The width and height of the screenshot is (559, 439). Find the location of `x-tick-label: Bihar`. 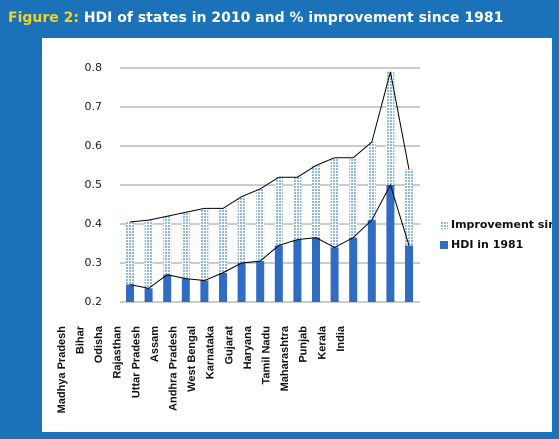

x-tick-label: Bihar is located at coordinates (81, 339).